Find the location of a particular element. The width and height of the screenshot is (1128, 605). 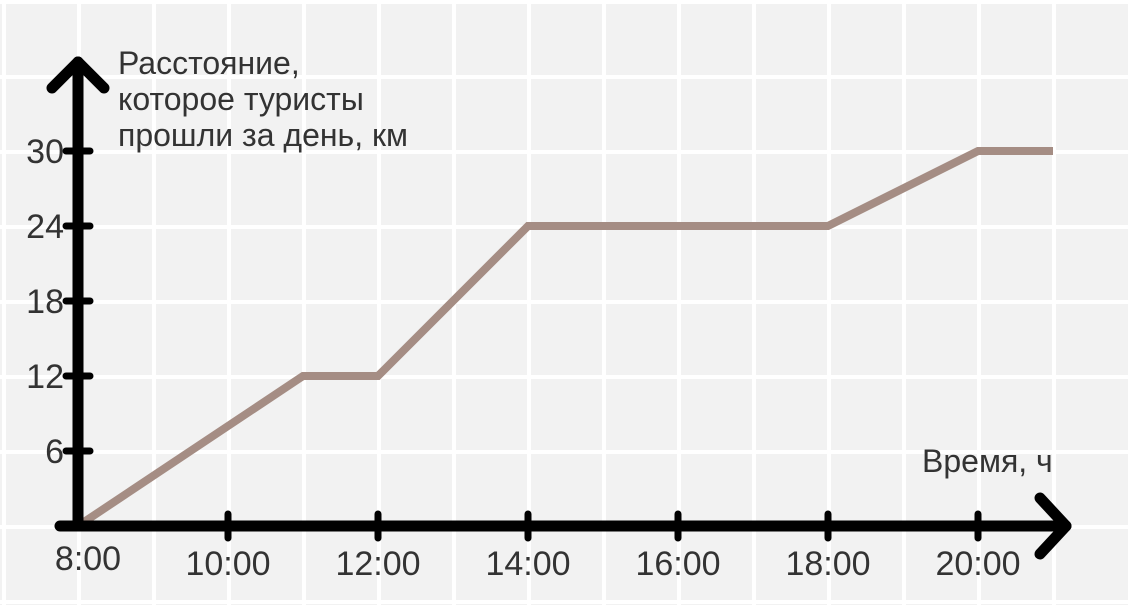

x-tick-label: 18:00 is located at coordinates (827, 564).